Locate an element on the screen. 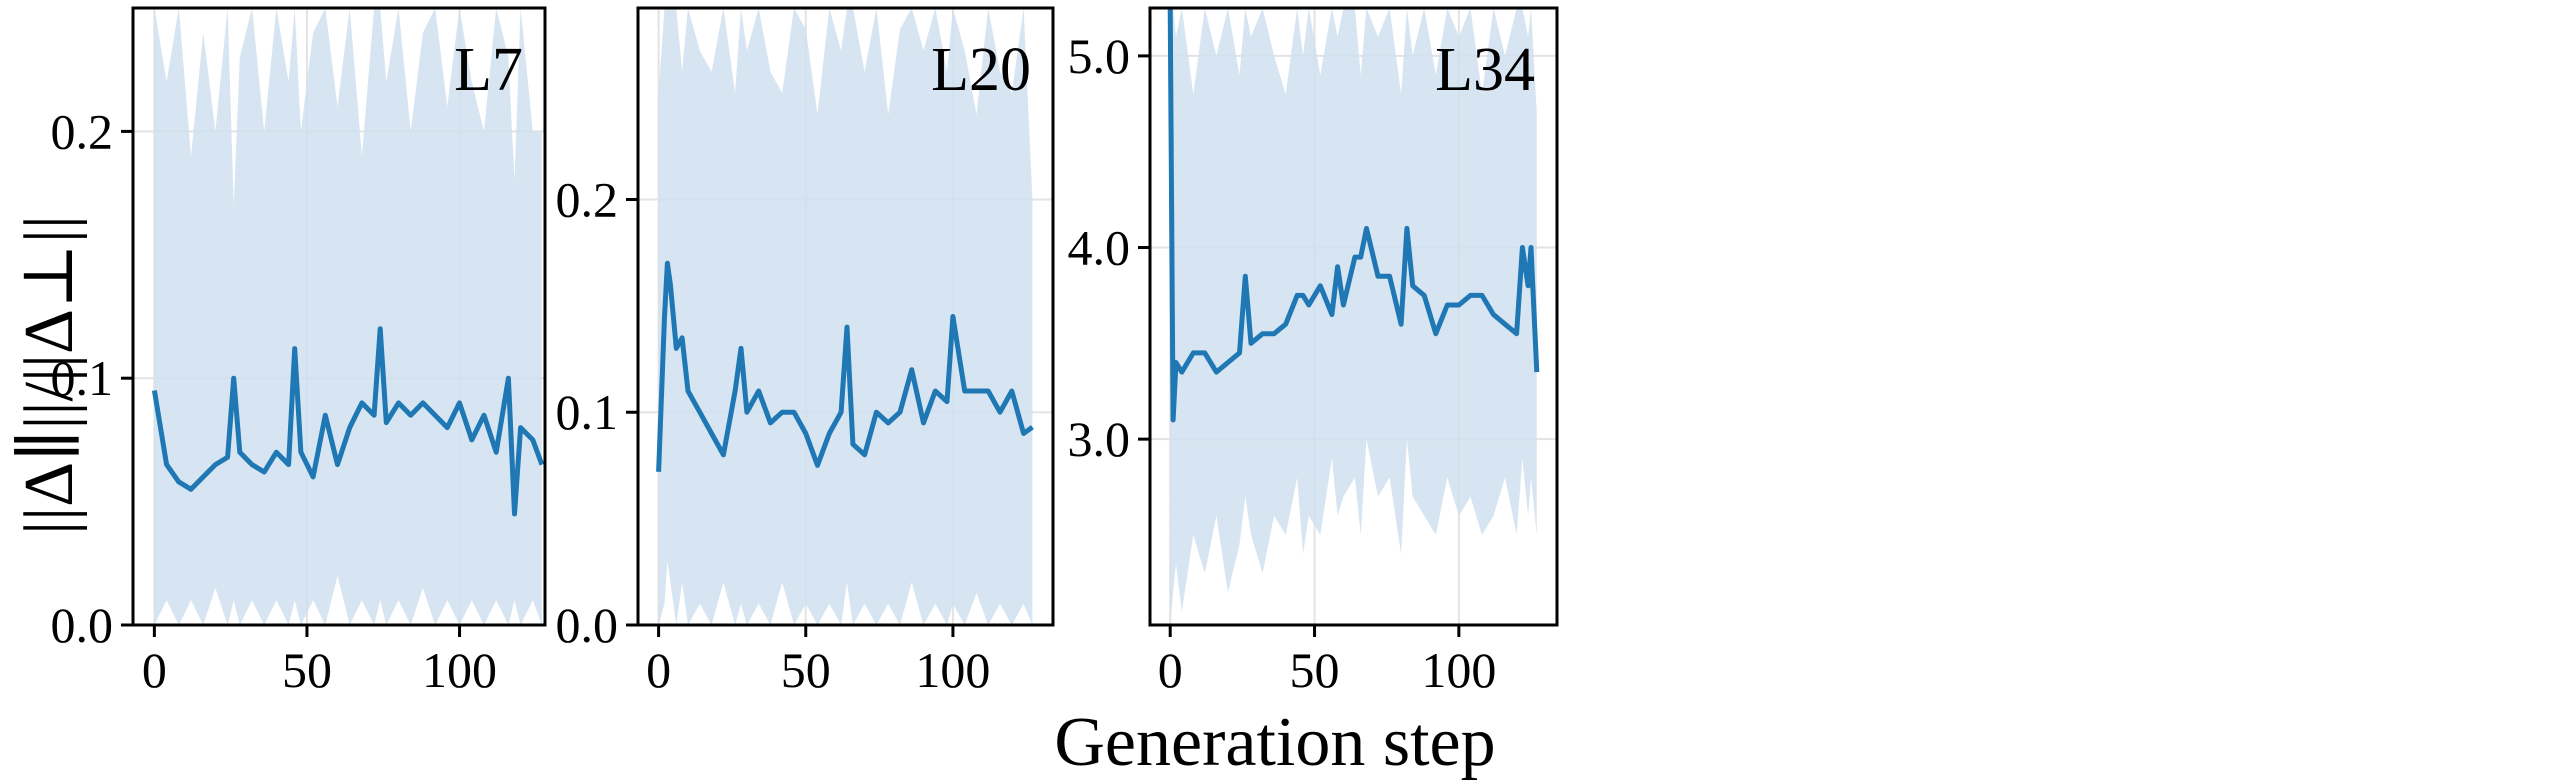 Image resolution: width=2563 pixels, height=784 pixels. panel-label: L7 is located at coordinates (488, 70).